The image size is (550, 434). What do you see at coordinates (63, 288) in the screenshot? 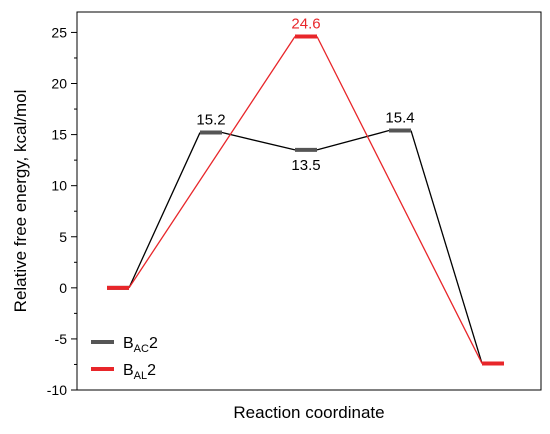
I see `y-tick-label: 0` at bounding box center [63, 288].